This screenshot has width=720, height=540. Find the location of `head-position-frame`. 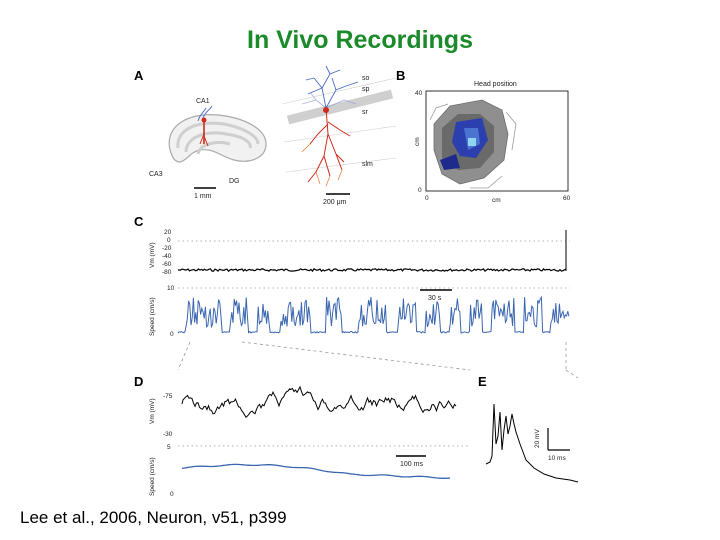

head-position-frame is located at coordinates (497, 141).